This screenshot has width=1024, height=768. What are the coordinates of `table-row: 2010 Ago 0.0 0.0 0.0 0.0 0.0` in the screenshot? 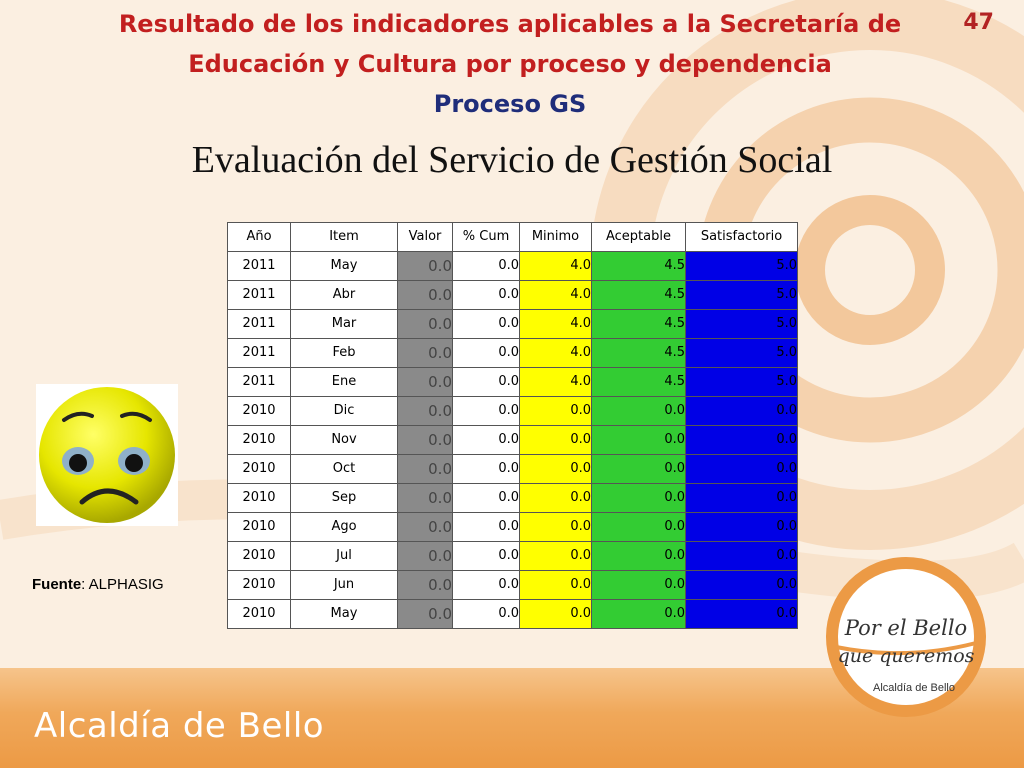 It's located at (512, 527).